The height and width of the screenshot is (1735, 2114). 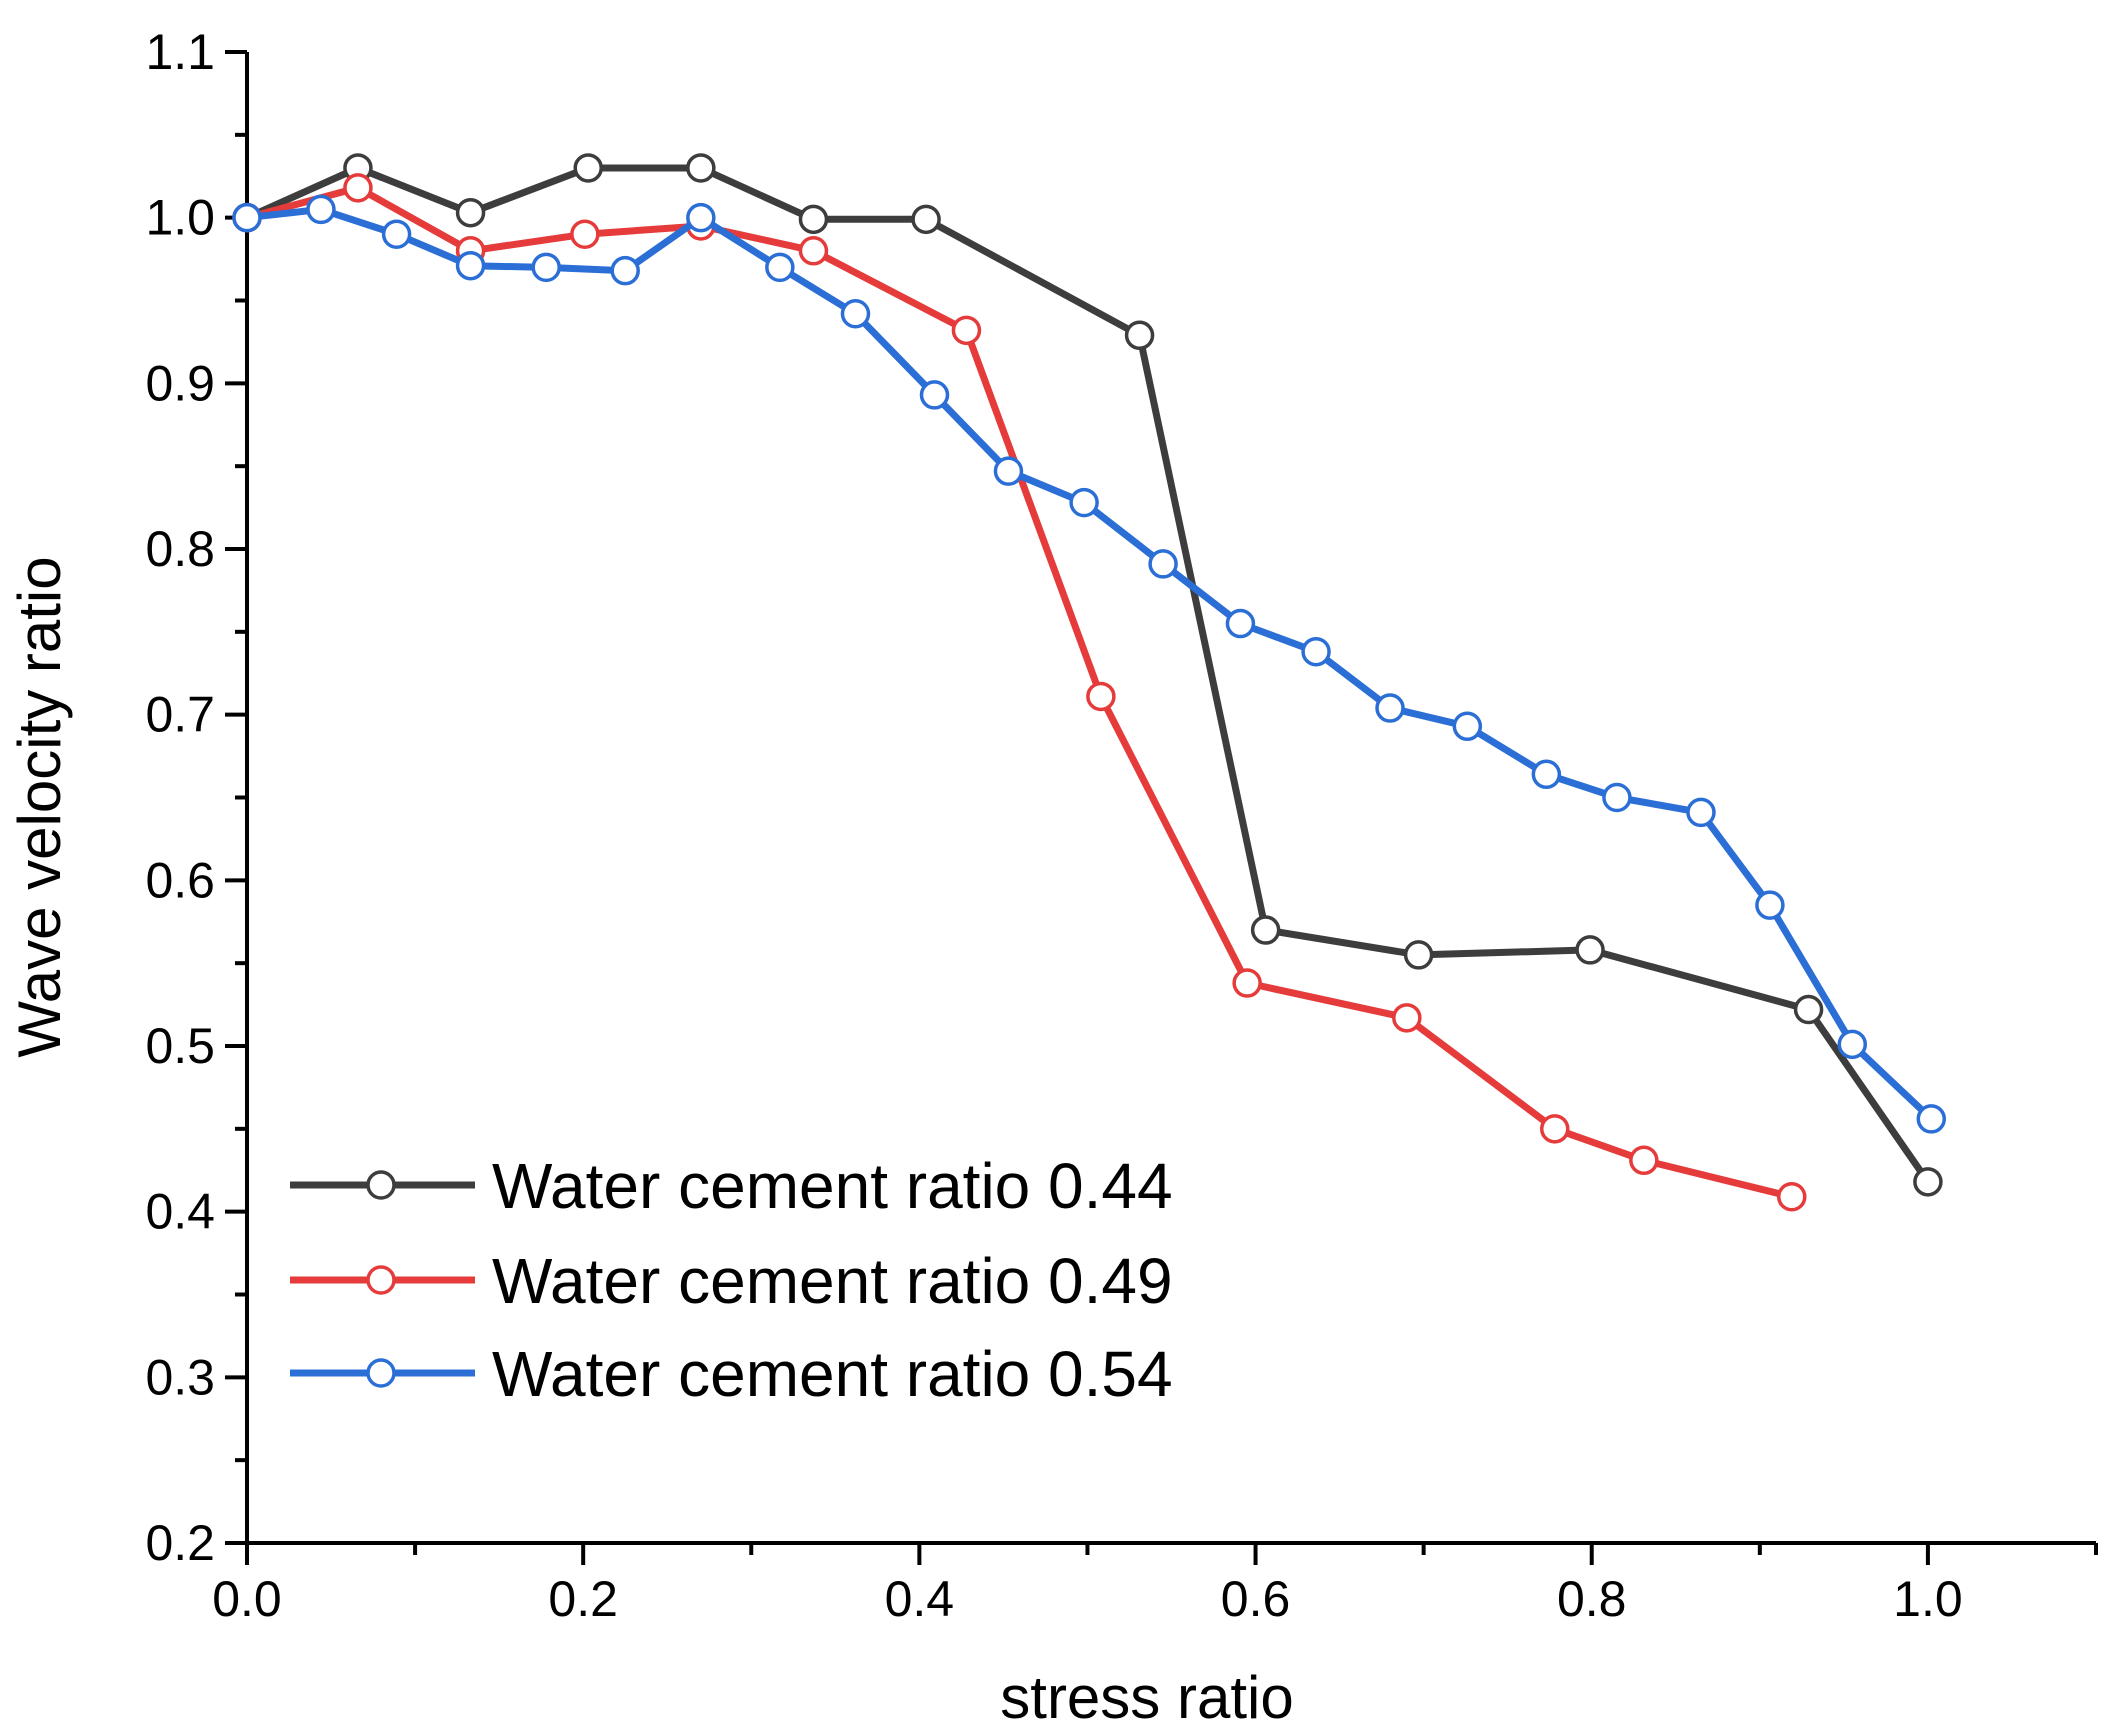 I want to click on y-tick-label: 1.1, so click(x=180, y=52).